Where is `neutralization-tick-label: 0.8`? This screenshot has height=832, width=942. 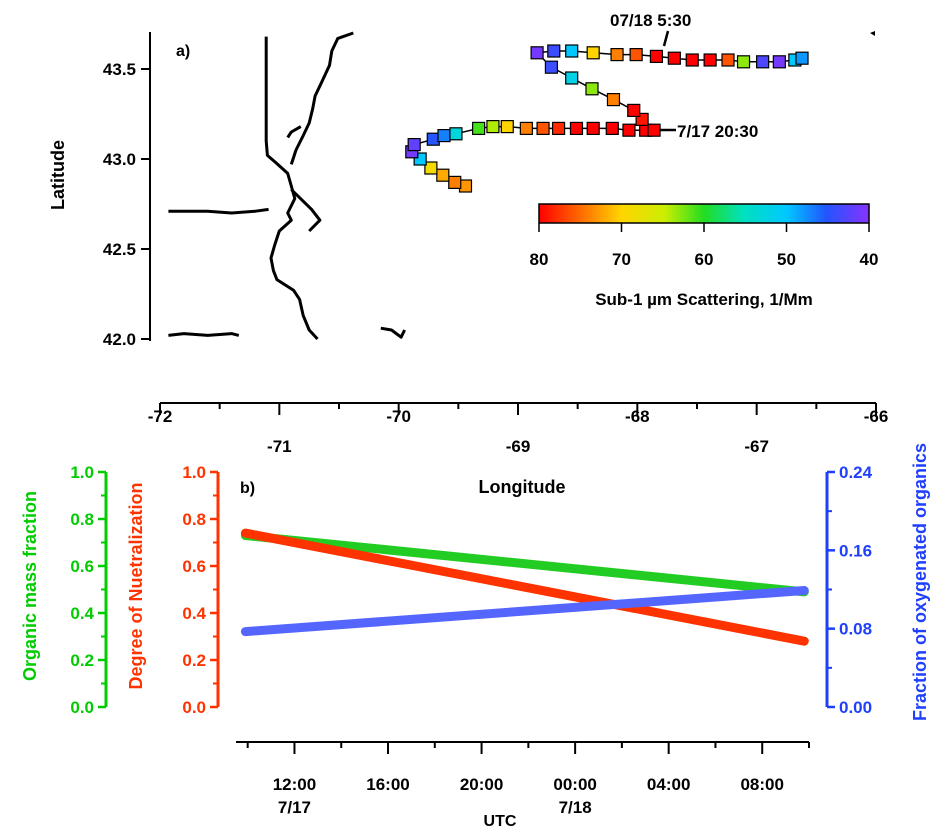 neutralization-tick-label: 0.8 is located at coordinates (194, 519).